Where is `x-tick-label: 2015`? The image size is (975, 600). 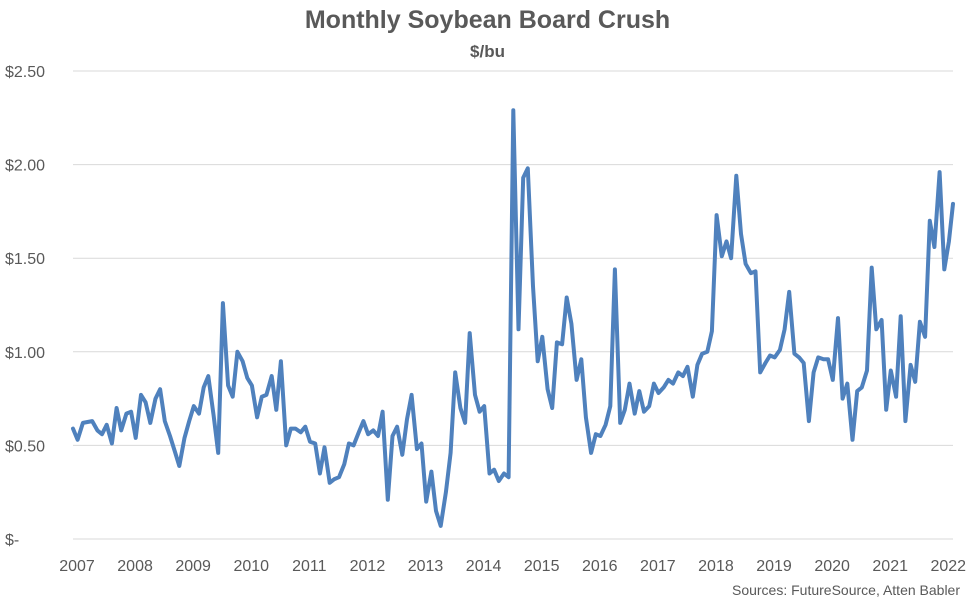 x-tick-label: 2015 is located at coordinates (542, 566).